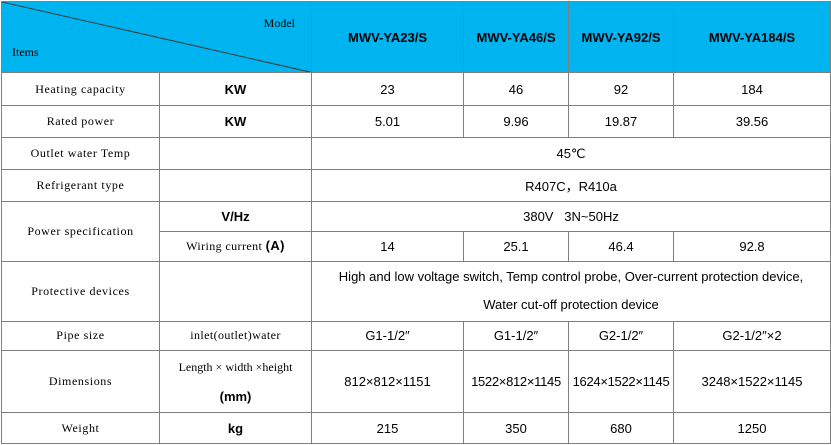 The height and width of the screenshot is (445, 831). I want to click on value-cell: 1250, so click(752, 428).